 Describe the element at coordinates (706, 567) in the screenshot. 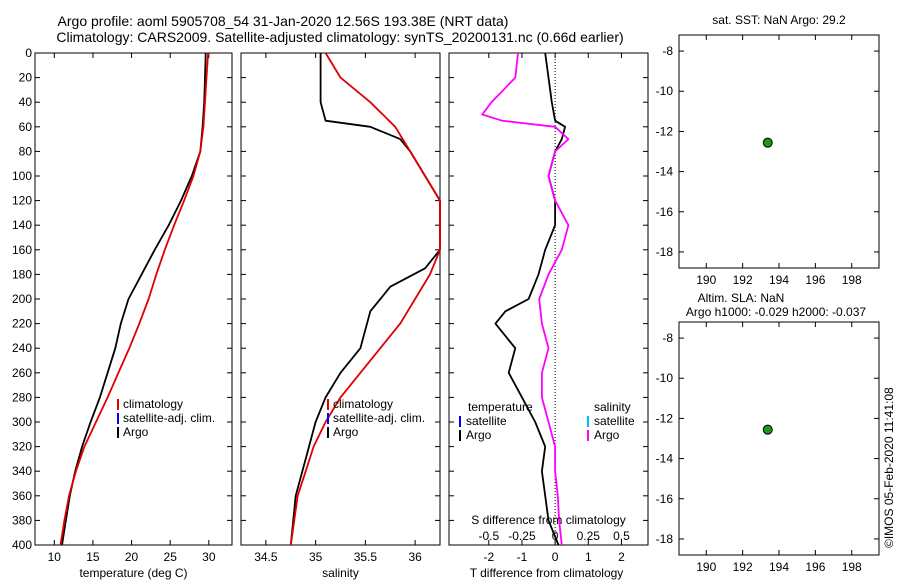

I see `sla_map-xtick-label: 190` at that location.